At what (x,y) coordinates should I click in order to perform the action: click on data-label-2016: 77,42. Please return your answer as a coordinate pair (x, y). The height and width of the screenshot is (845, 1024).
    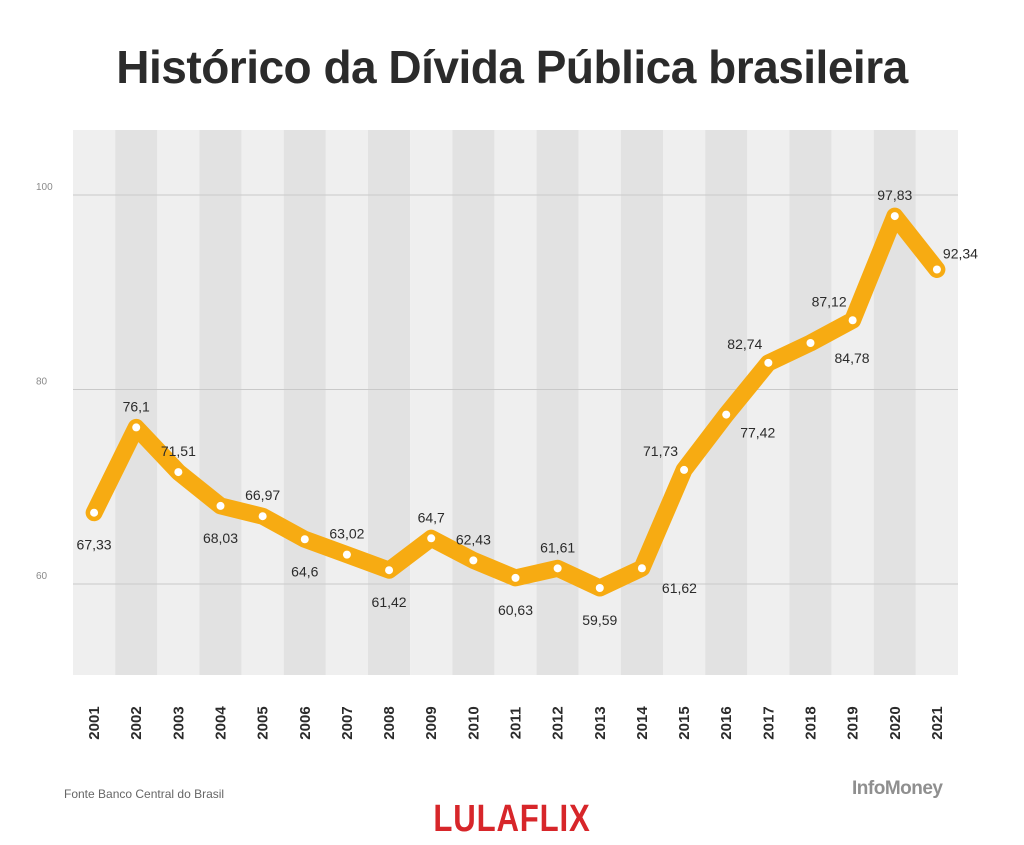
    Looking at the image, I should click on (757, 433).